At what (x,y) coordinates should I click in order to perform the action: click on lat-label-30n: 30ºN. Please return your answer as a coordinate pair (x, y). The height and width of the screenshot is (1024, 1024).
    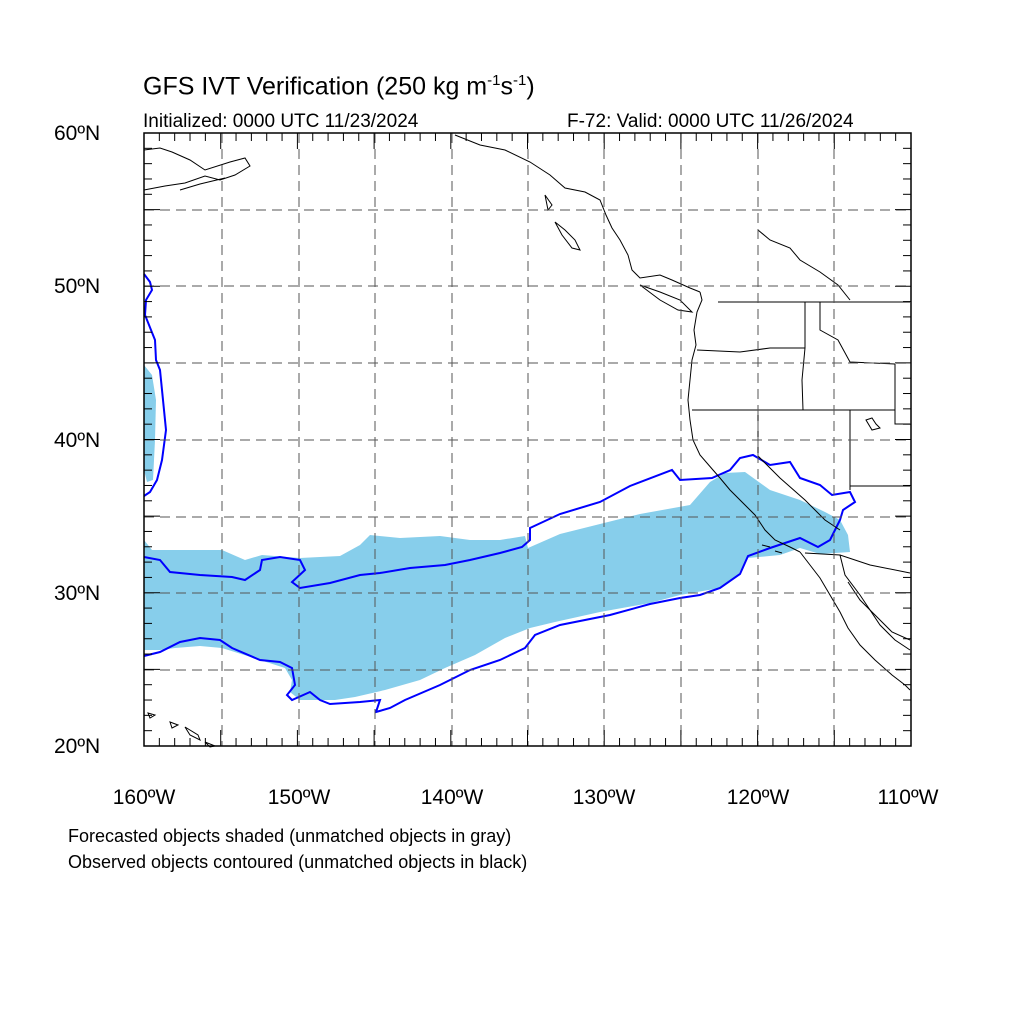
    Looking at the image, I should click on (77, 593).